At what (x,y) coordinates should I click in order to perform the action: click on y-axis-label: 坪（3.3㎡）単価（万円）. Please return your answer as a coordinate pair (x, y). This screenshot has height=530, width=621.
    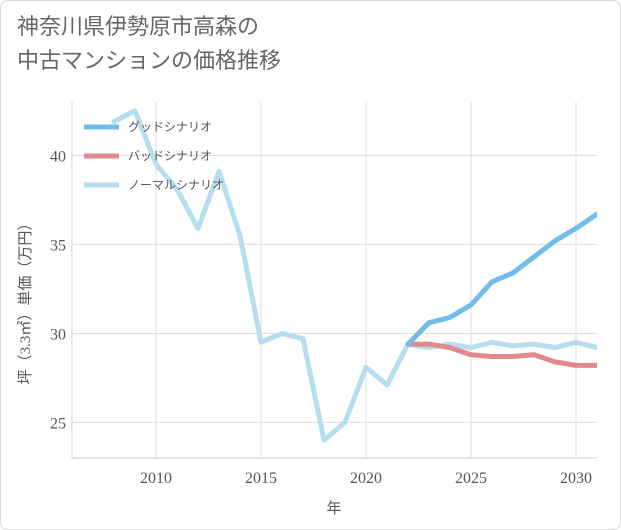
    Looking at the image, I should click on (25, 300).